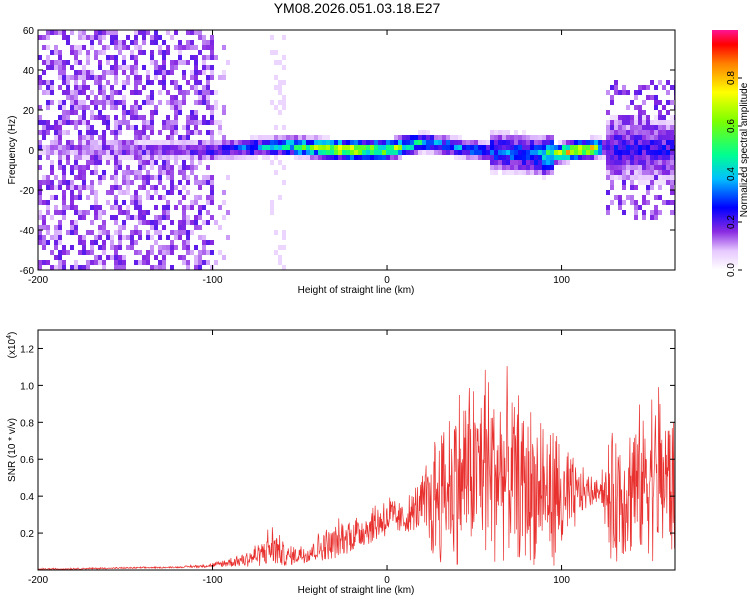  Describe the element at coordinates (27, 191) in the screenshot. I see `spectrogram-y-tick-label: -20` at that location.